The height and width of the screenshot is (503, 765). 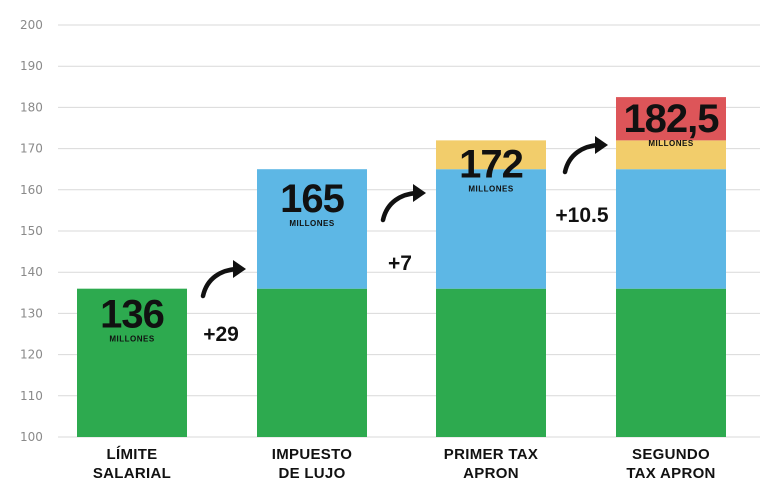 I want to click on y-tick-label: 120, so click(x=31, y=355).